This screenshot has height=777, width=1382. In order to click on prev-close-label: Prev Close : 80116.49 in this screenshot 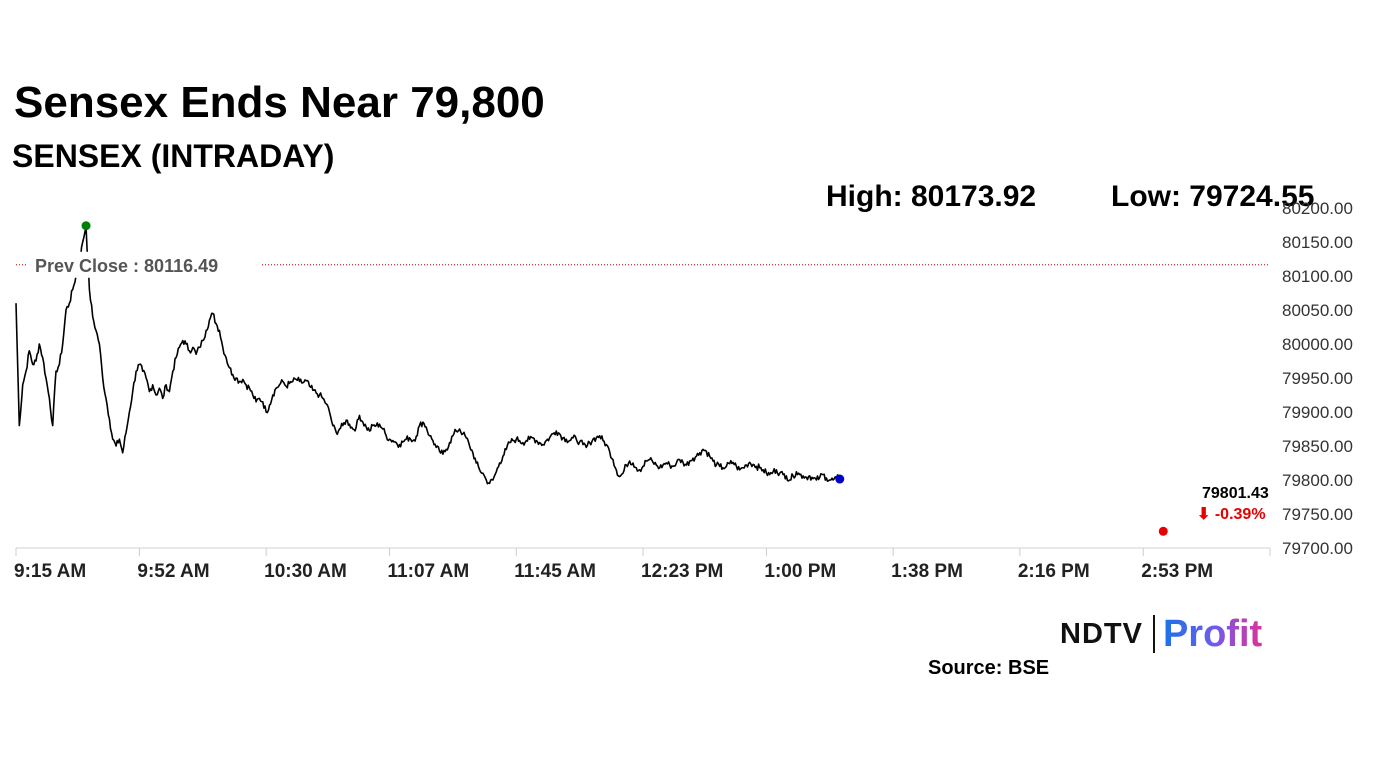, I will do `click(126, 266)`.